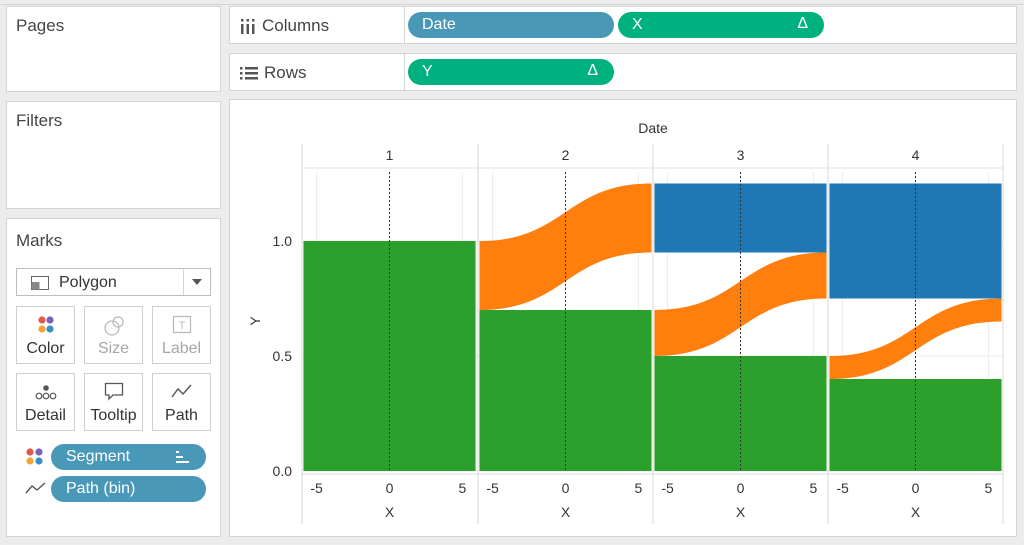 The image size is (1024, 545). Describe the element at coordinates (802, 23) in the screenshot. I see `x-delta-icon: Δ` at that location.